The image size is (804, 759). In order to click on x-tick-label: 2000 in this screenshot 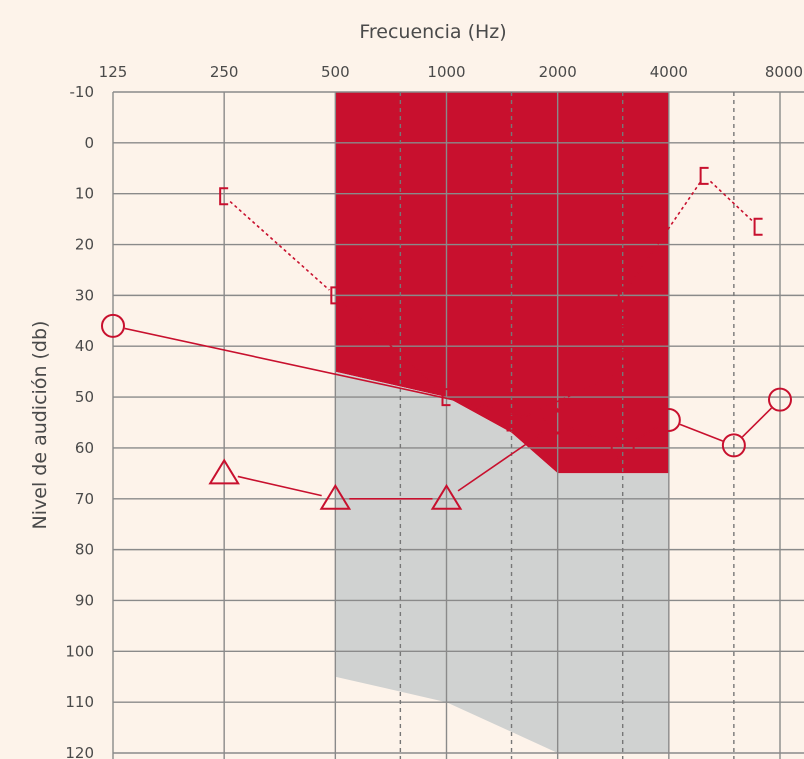, I will do `click(558, 72)`.